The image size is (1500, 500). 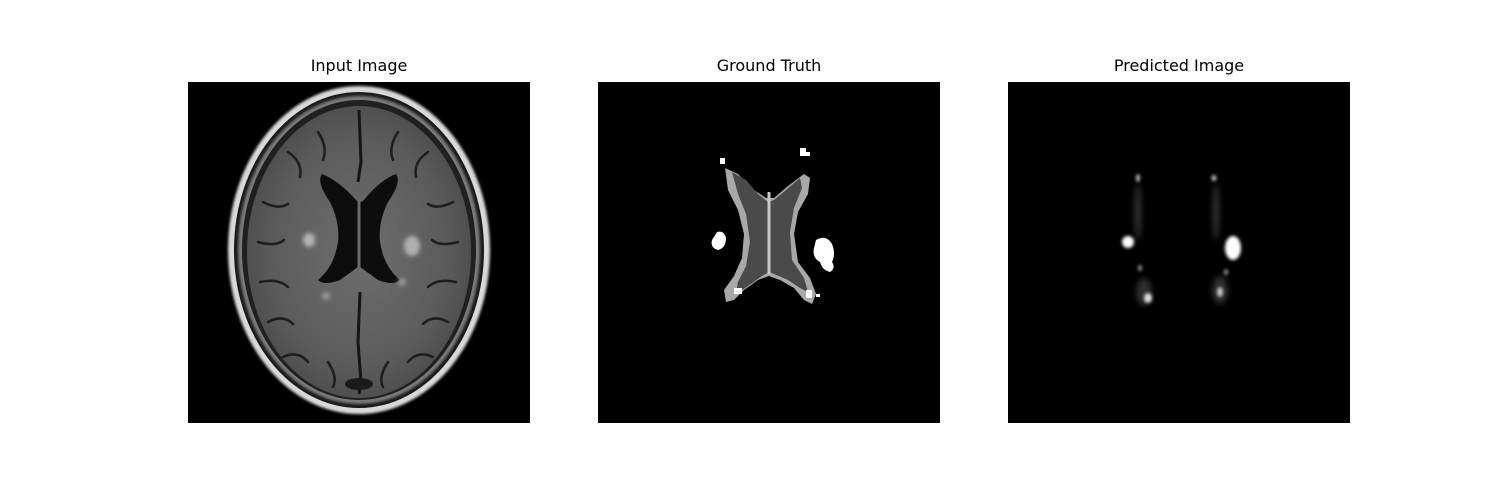 I want to click on panel-title-ground-truth: Ground Truth, so click(x=769, y=65).